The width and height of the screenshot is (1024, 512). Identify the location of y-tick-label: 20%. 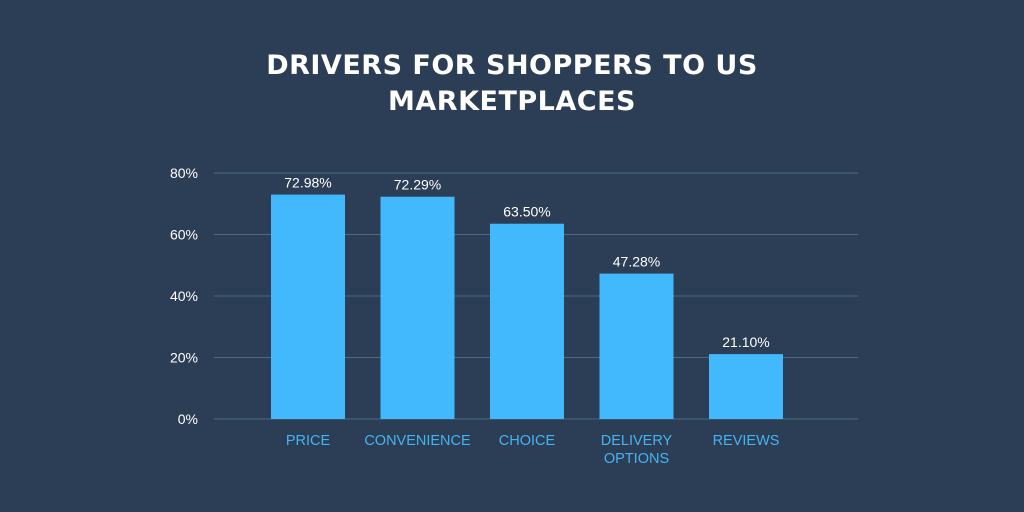
(184, 358).